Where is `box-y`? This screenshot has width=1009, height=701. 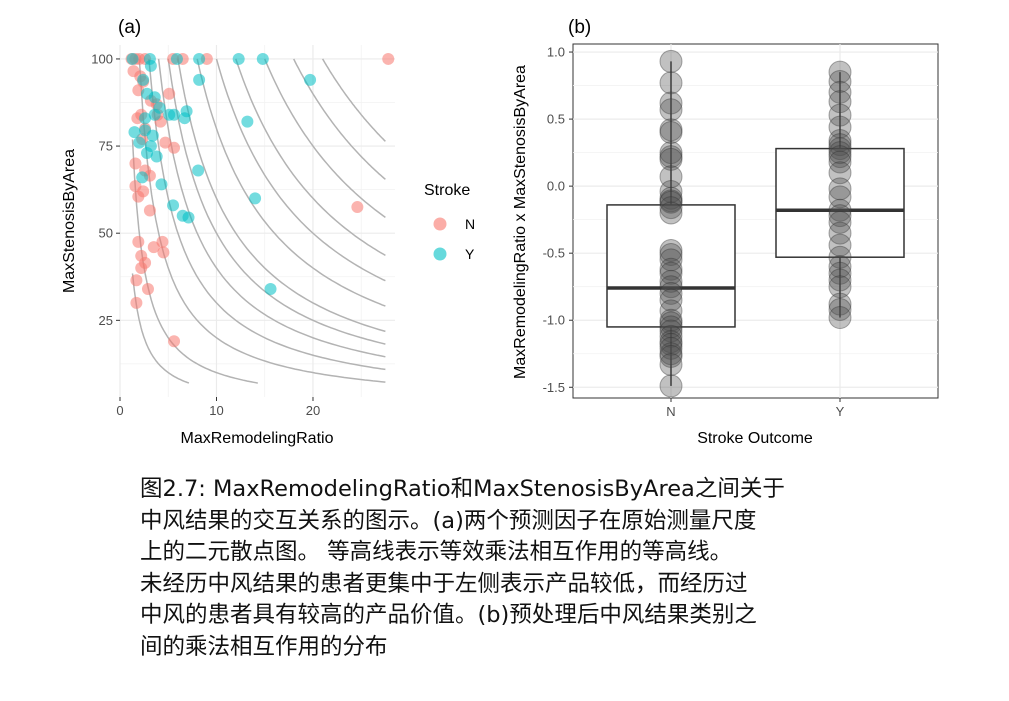
box-y is located at coordinates (840, 202).